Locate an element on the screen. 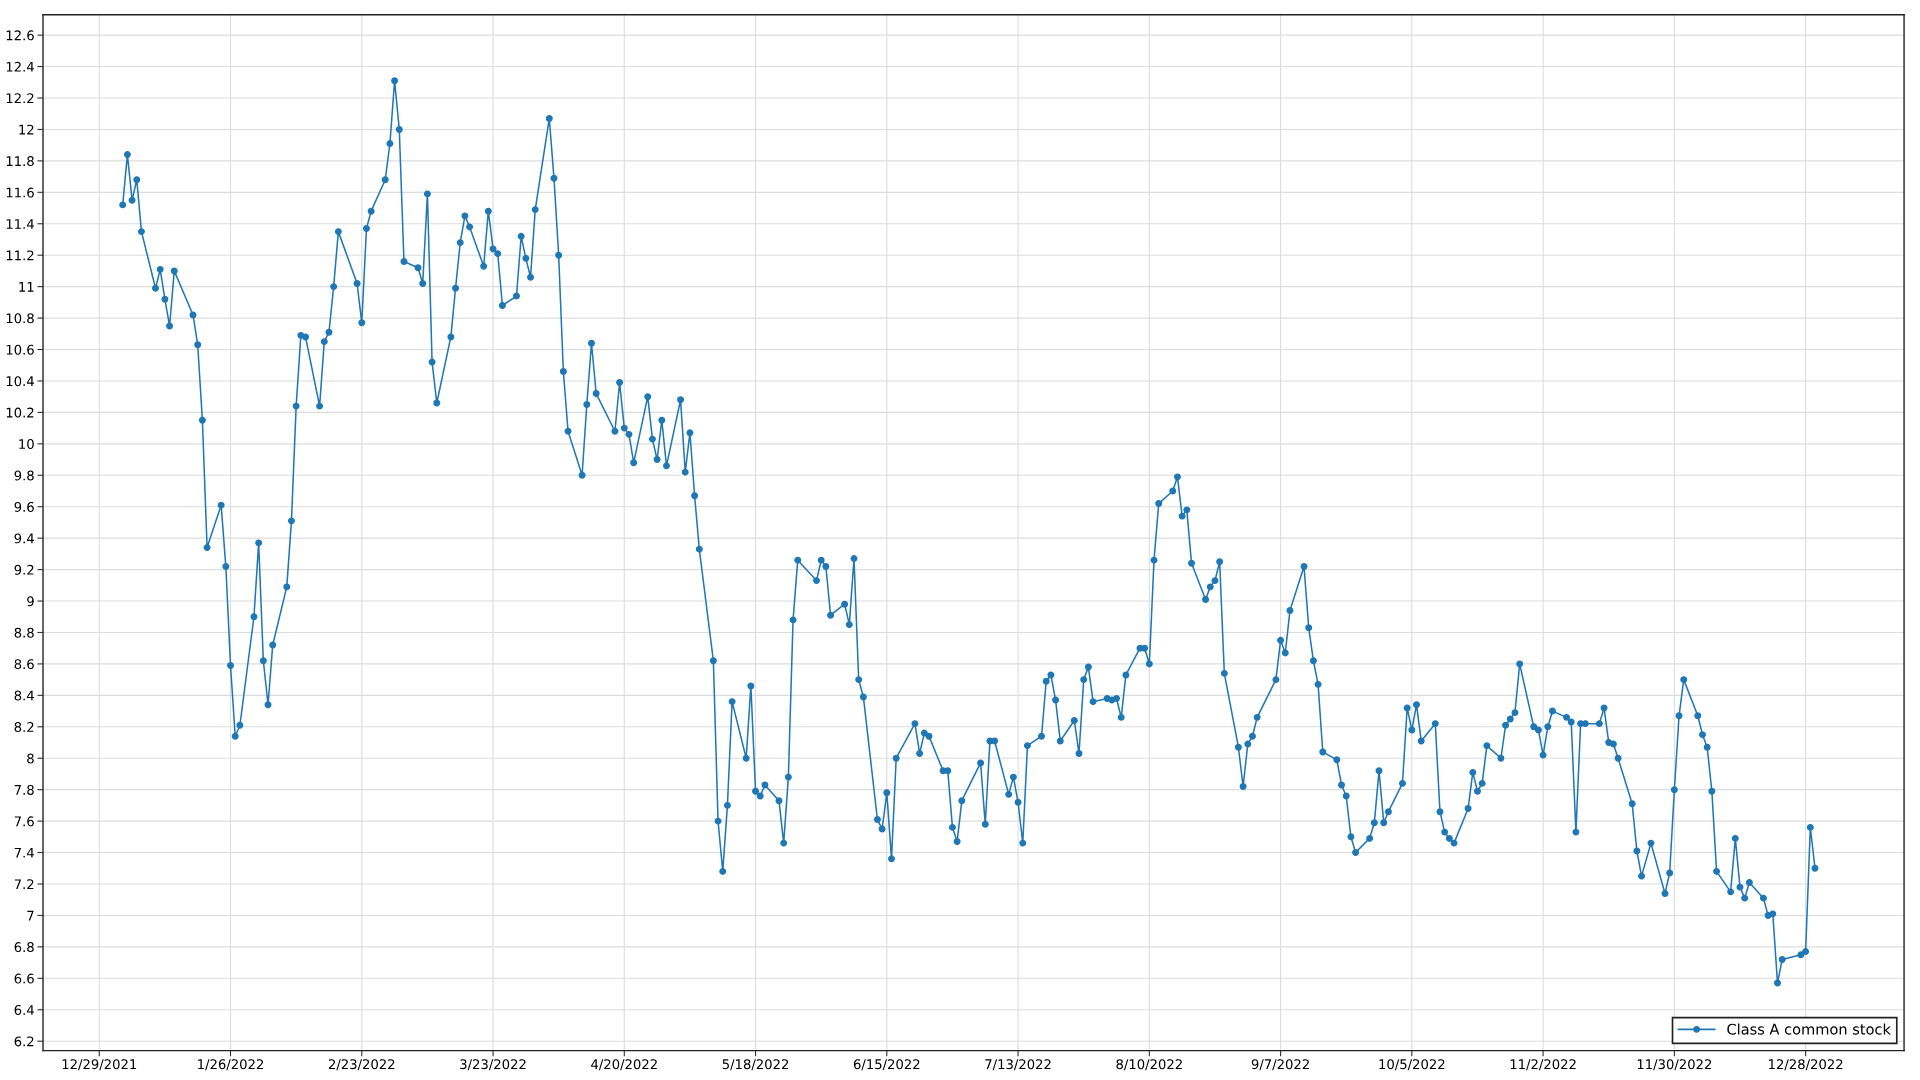 This screenshot has height=1080, width=1920. x-tick-label: 10/5/2022 is located at coordinates (1412, 1065).